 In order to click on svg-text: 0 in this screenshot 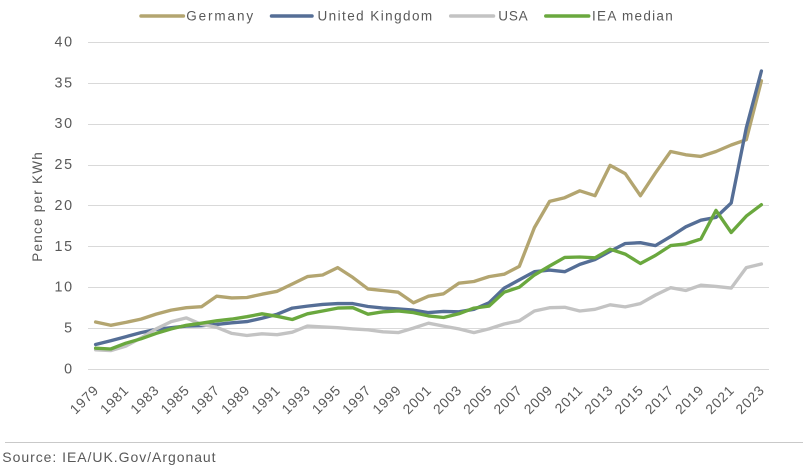, I will do `click(69, 369)`.